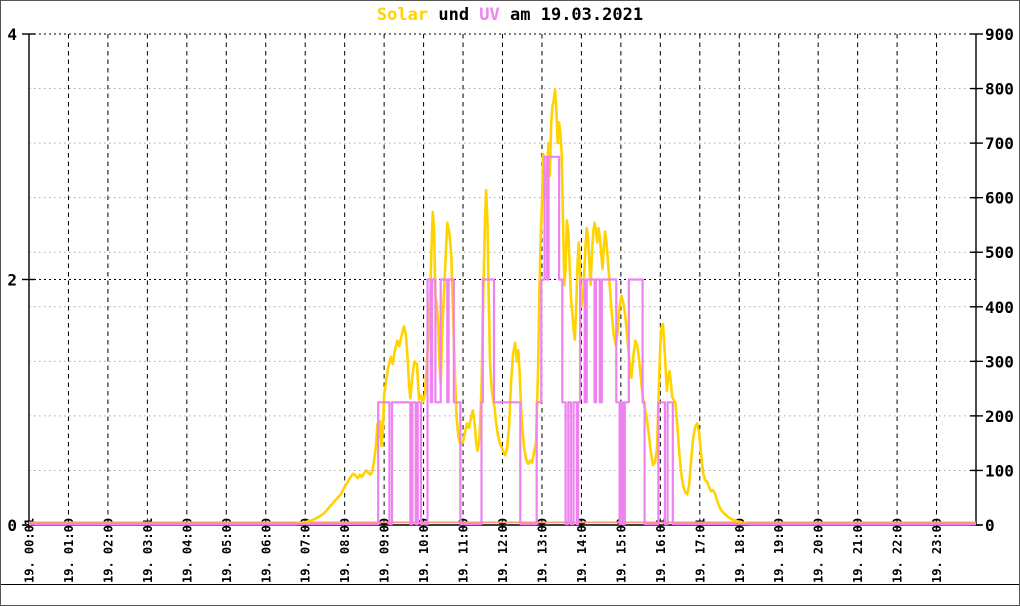 The height and width of the screenshot is (606, 1020). Describe the element at coordinates (779, 550) in the screenshot. I see `svg-text: 19. 19:00` at that location.